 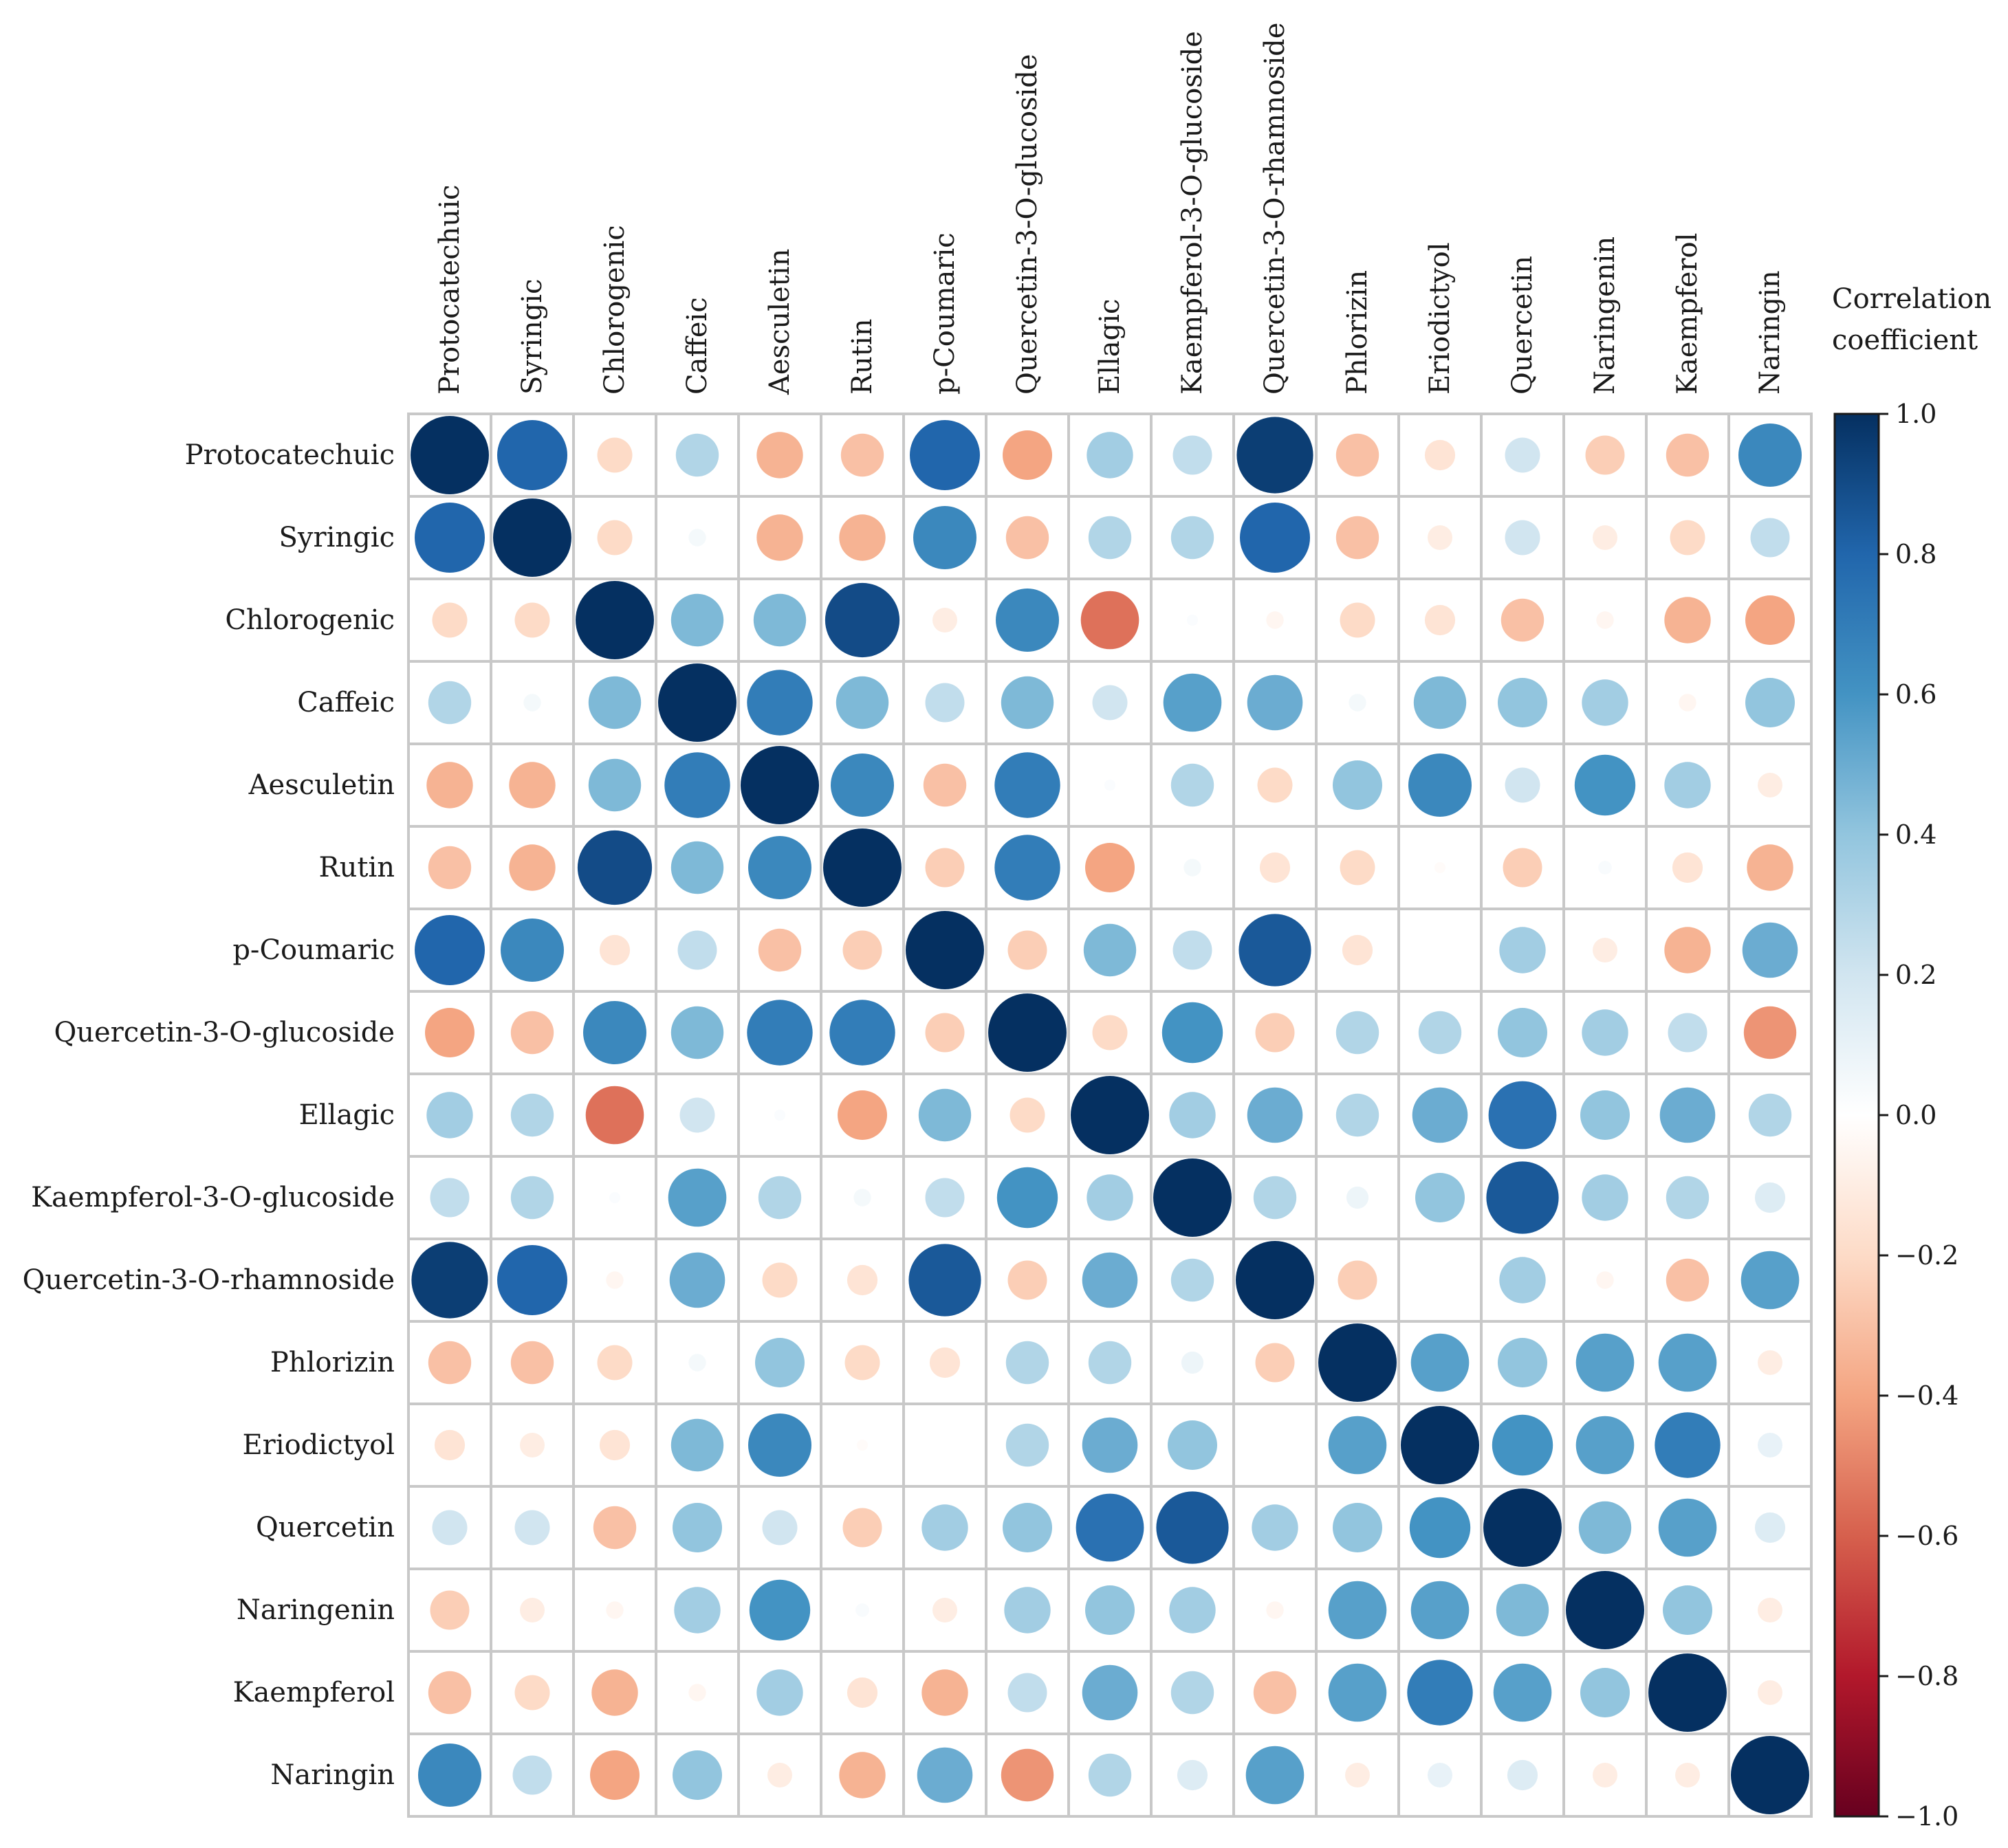 What do you see at coordinates (450, 703) in the screenshot?
I see `correlation-circle-caffeic-protocatechuic` at bounding box center [450, 703].